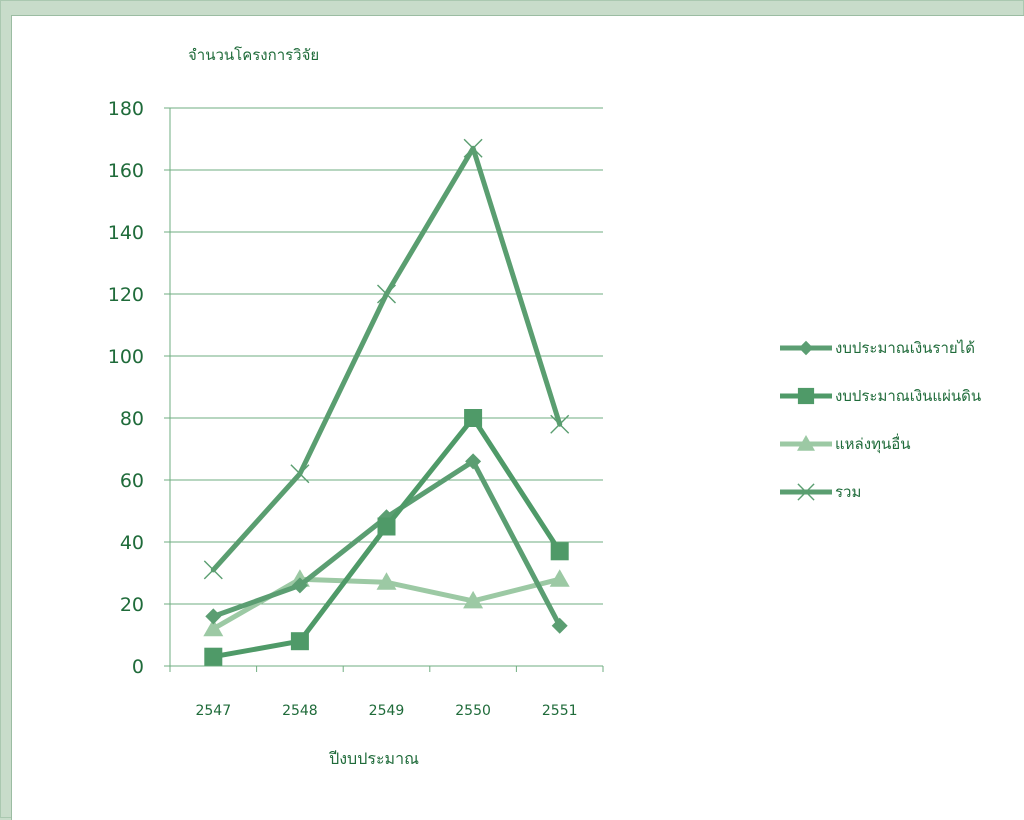 The width and height of the screenshot is (1024, 820). Describe the element at coordinates (126, 109) in the screenshot. I see `y-tick-label: 180` at that location.